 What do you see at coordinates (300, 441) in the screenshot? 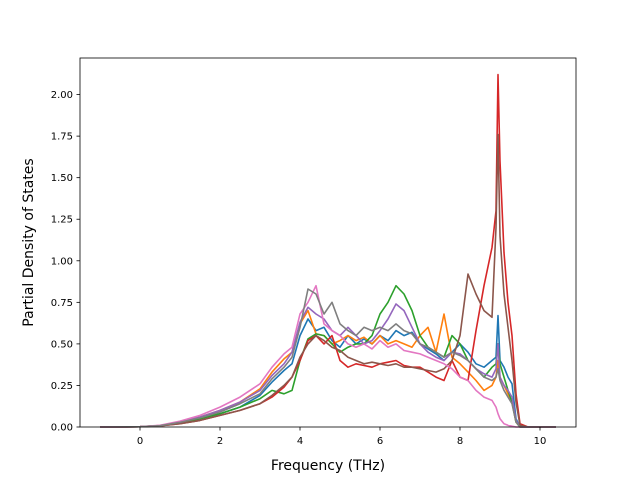
I see `x-tick-label: 4` at bounding box center [300, 441].